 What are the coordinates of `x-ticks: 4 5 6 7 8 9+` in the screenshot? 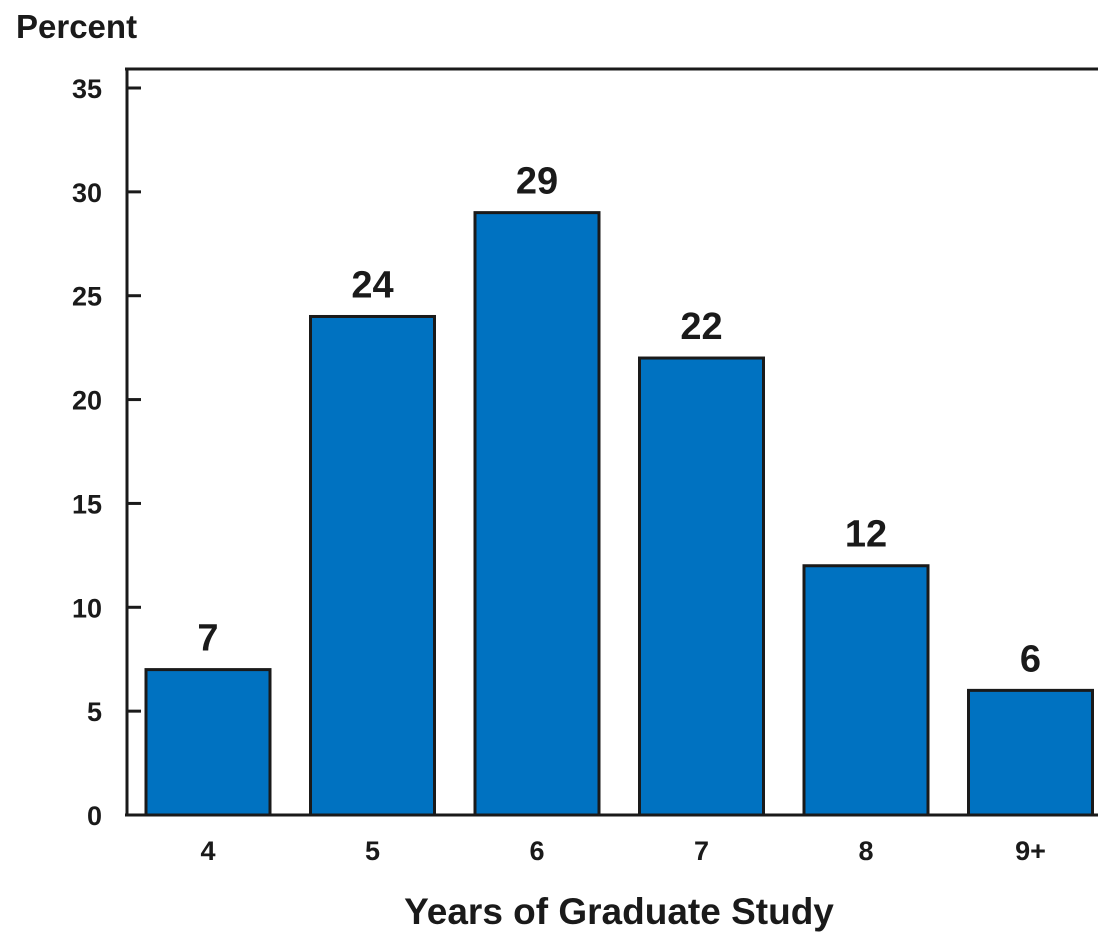 It's located at (622, 851).